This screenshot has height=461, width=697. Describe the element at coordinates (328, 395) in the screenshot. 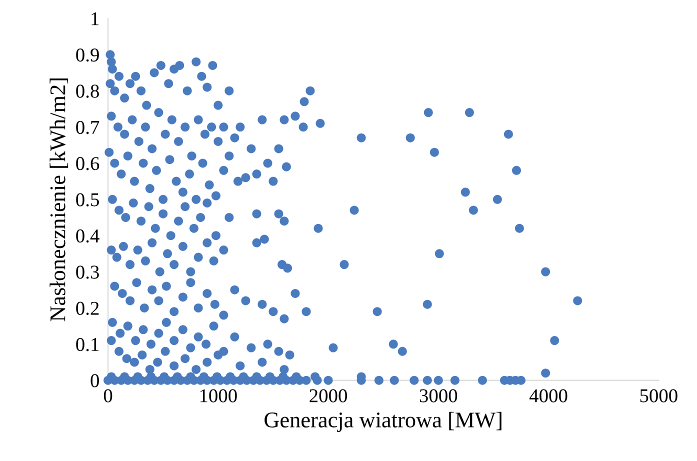

I see `x-tick-label: 2000` at that location.